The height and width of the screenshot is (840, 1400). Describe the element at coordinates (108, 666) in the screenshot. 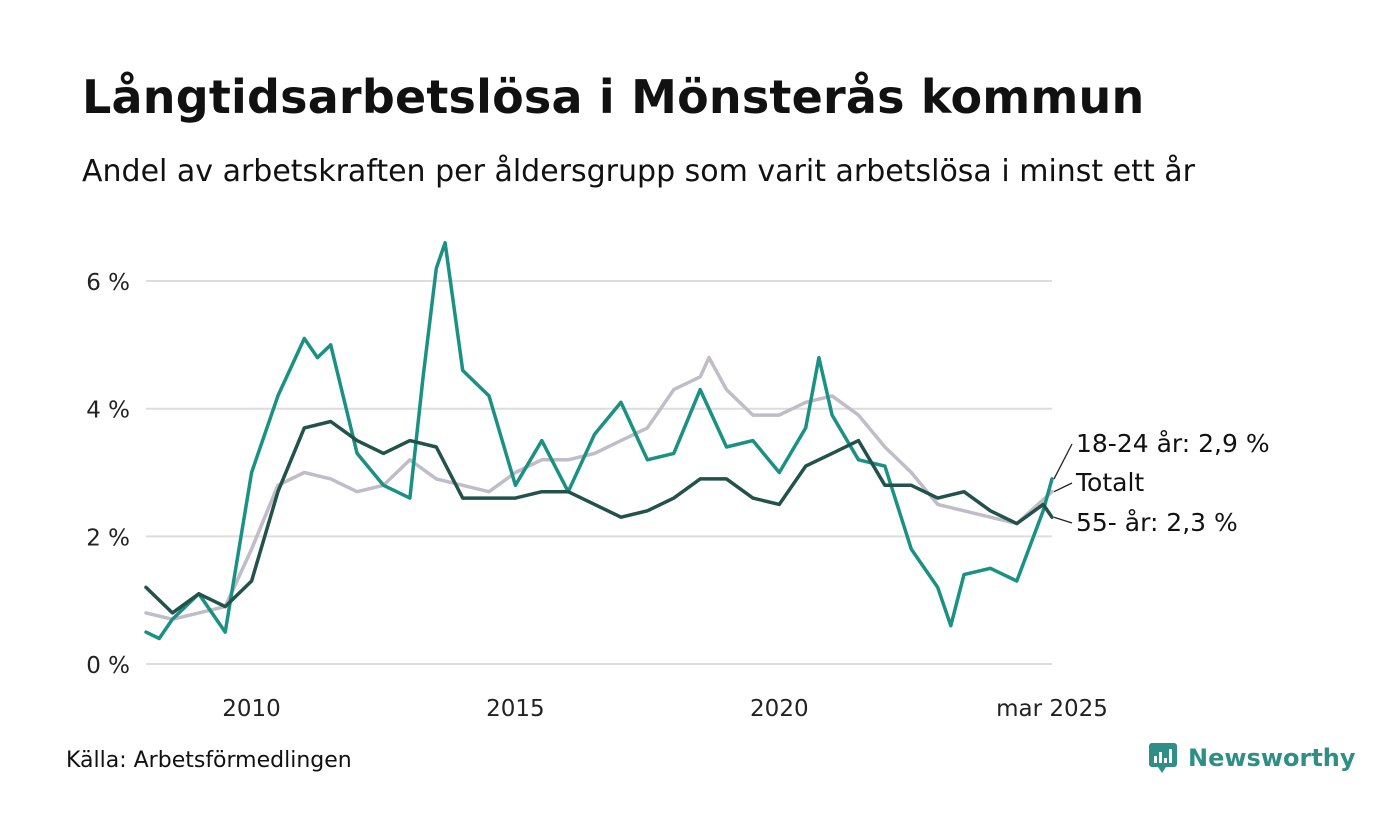

I see `y-tick-label: 0 %` at that location.